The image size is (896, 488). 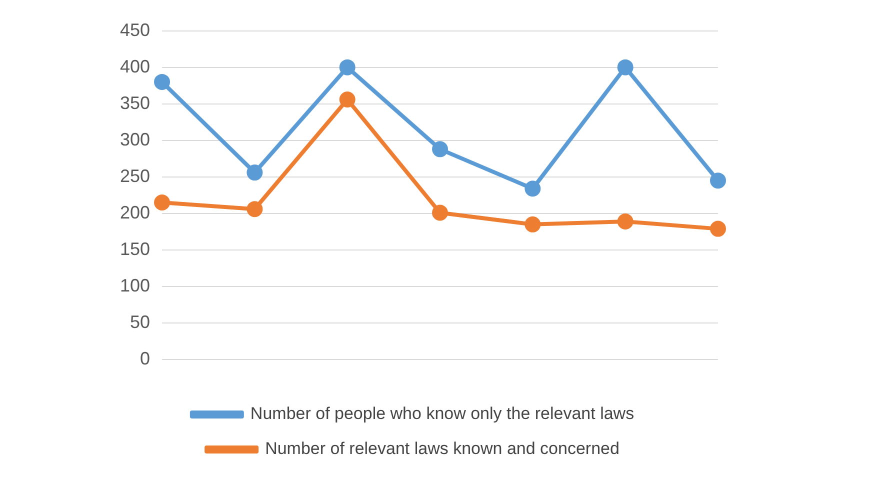 What do you see at coordinates (135, 102) in the screenshot?
I see `y-tick-label: 350` at bounding box center [135, 102].